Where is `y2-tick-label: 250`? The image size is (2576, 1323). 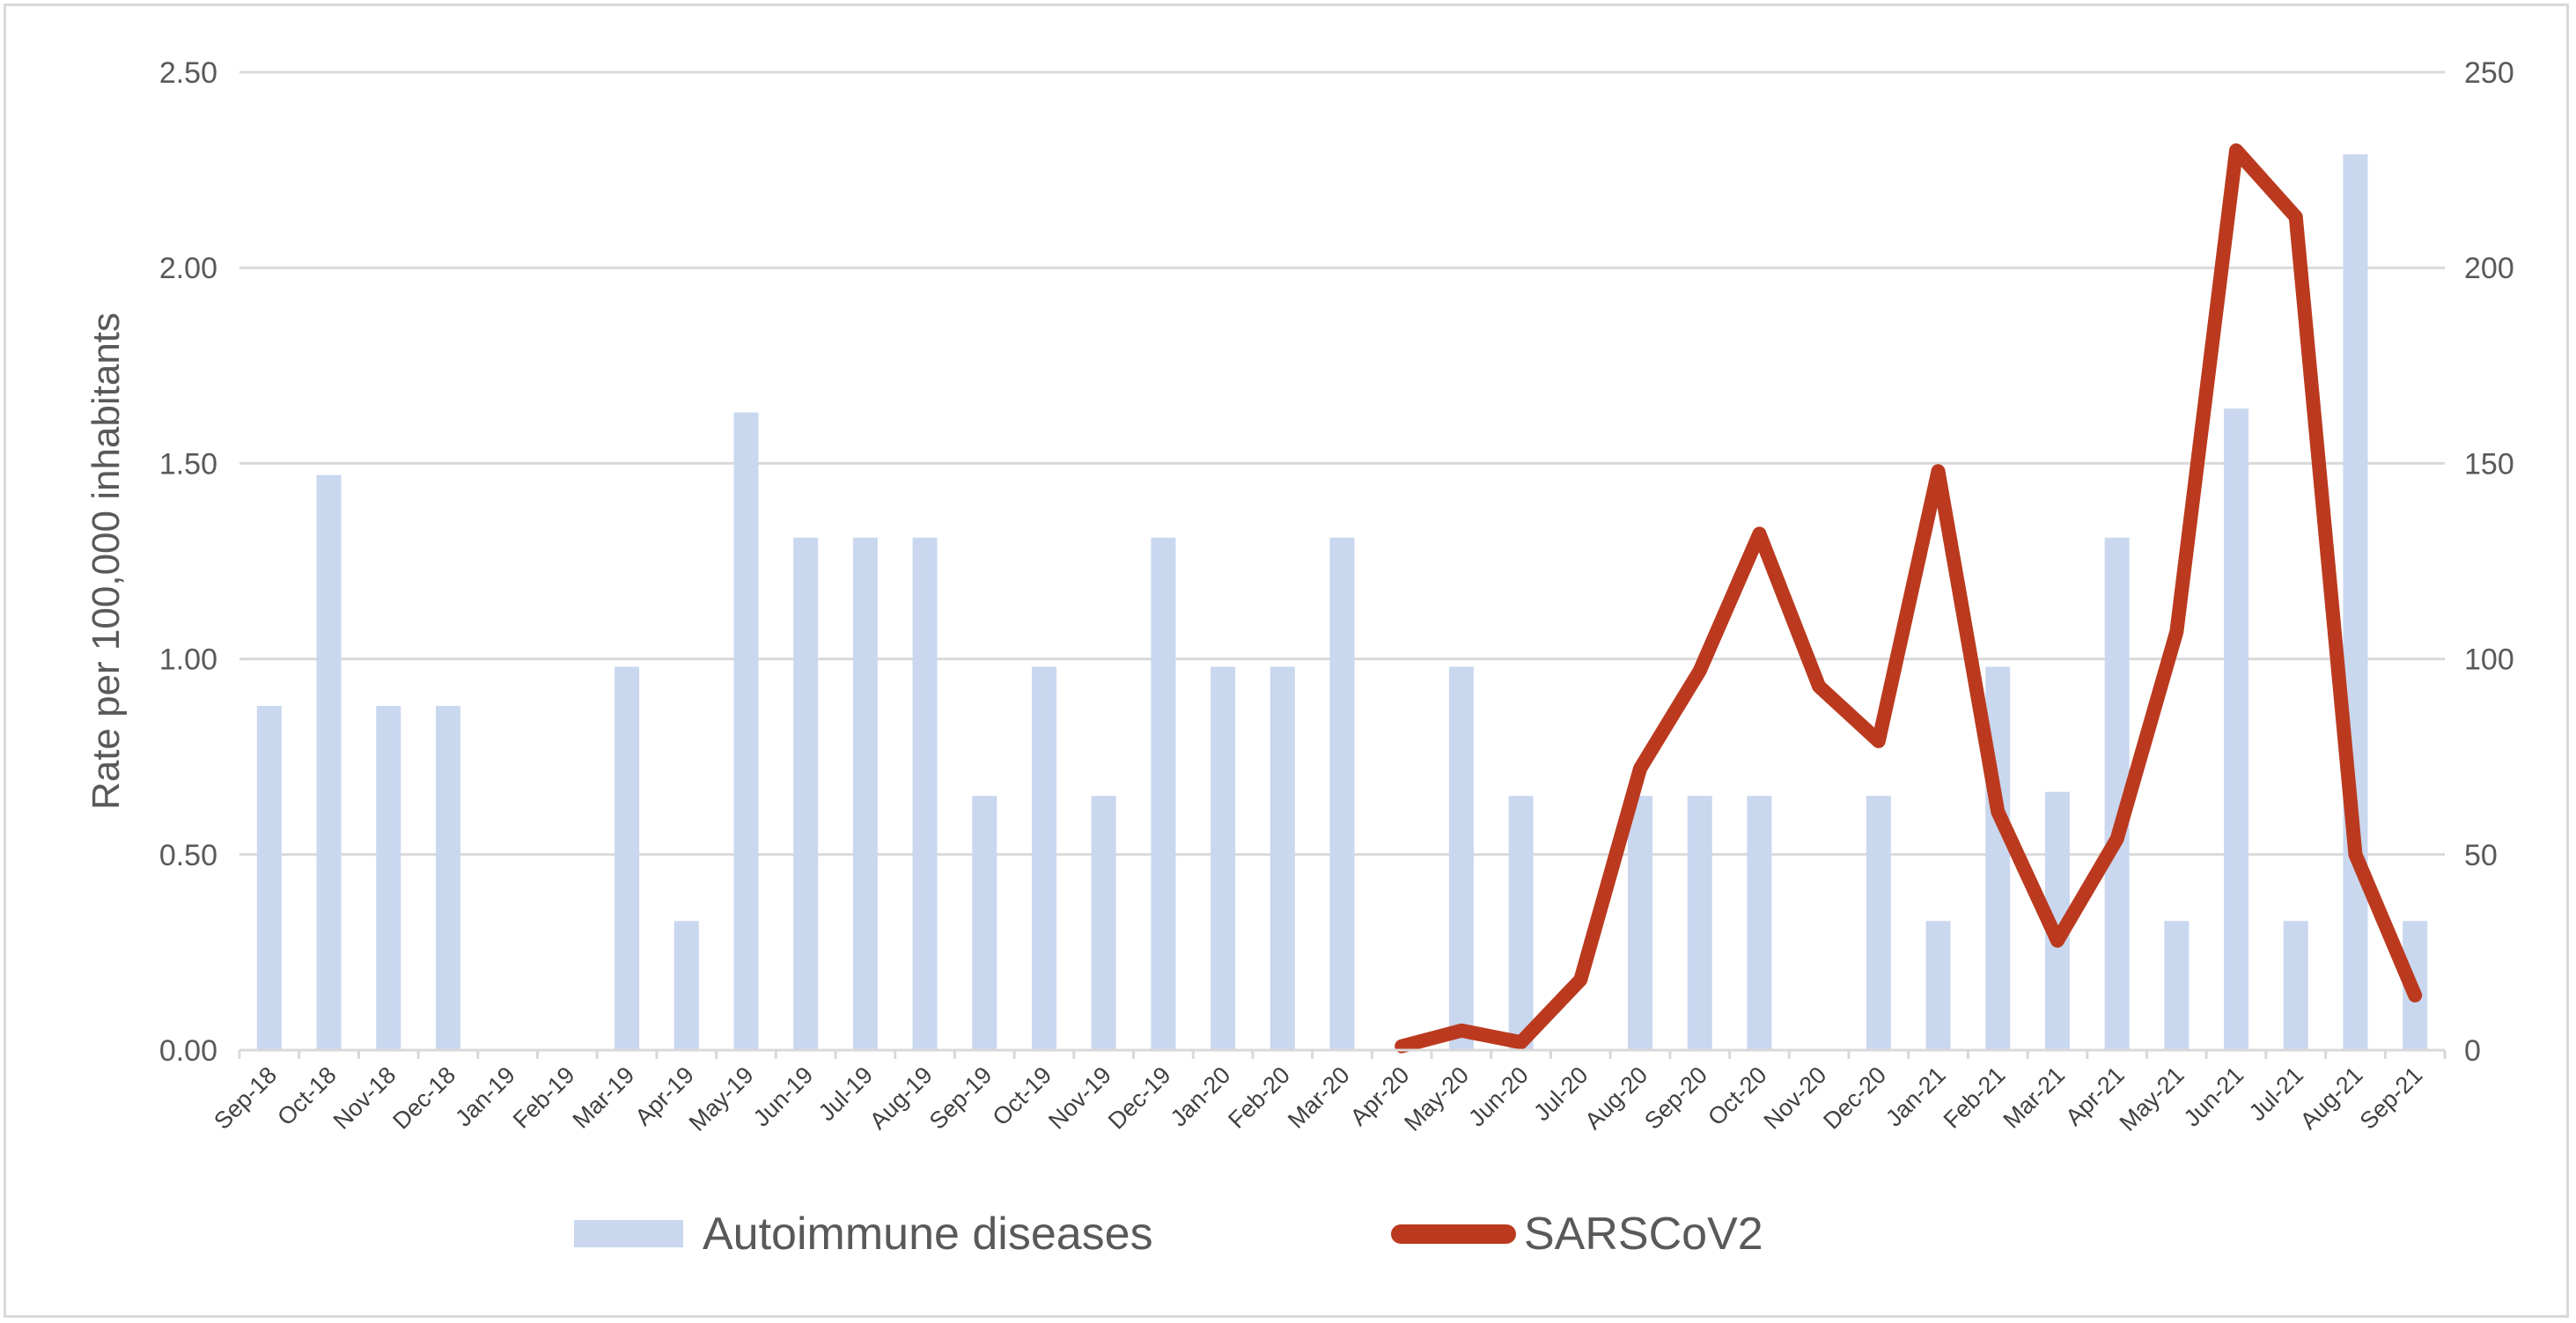
y2-tick-label: 250 is located at coordinates (2489, 73).